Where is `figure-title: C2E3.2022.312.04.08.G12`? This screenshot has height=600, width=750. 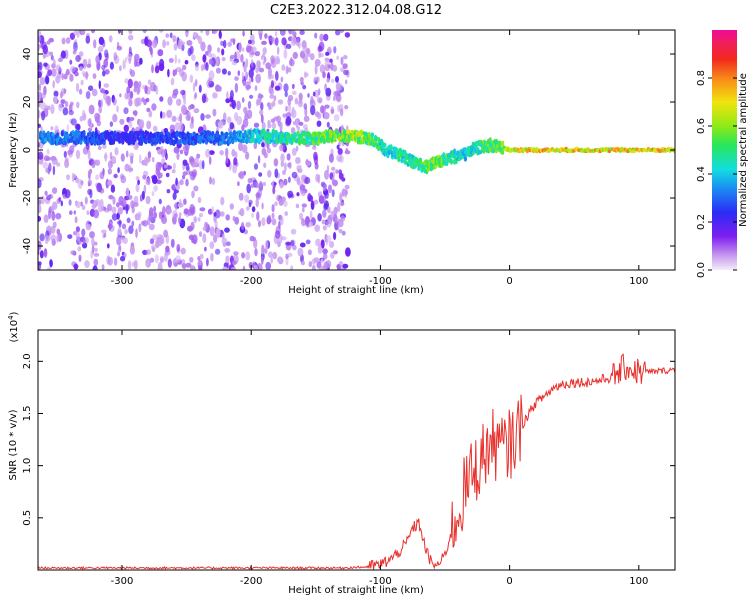 figure-title: C2E3.2022.312.04.08.G12 is located at coordinates (356, 10).